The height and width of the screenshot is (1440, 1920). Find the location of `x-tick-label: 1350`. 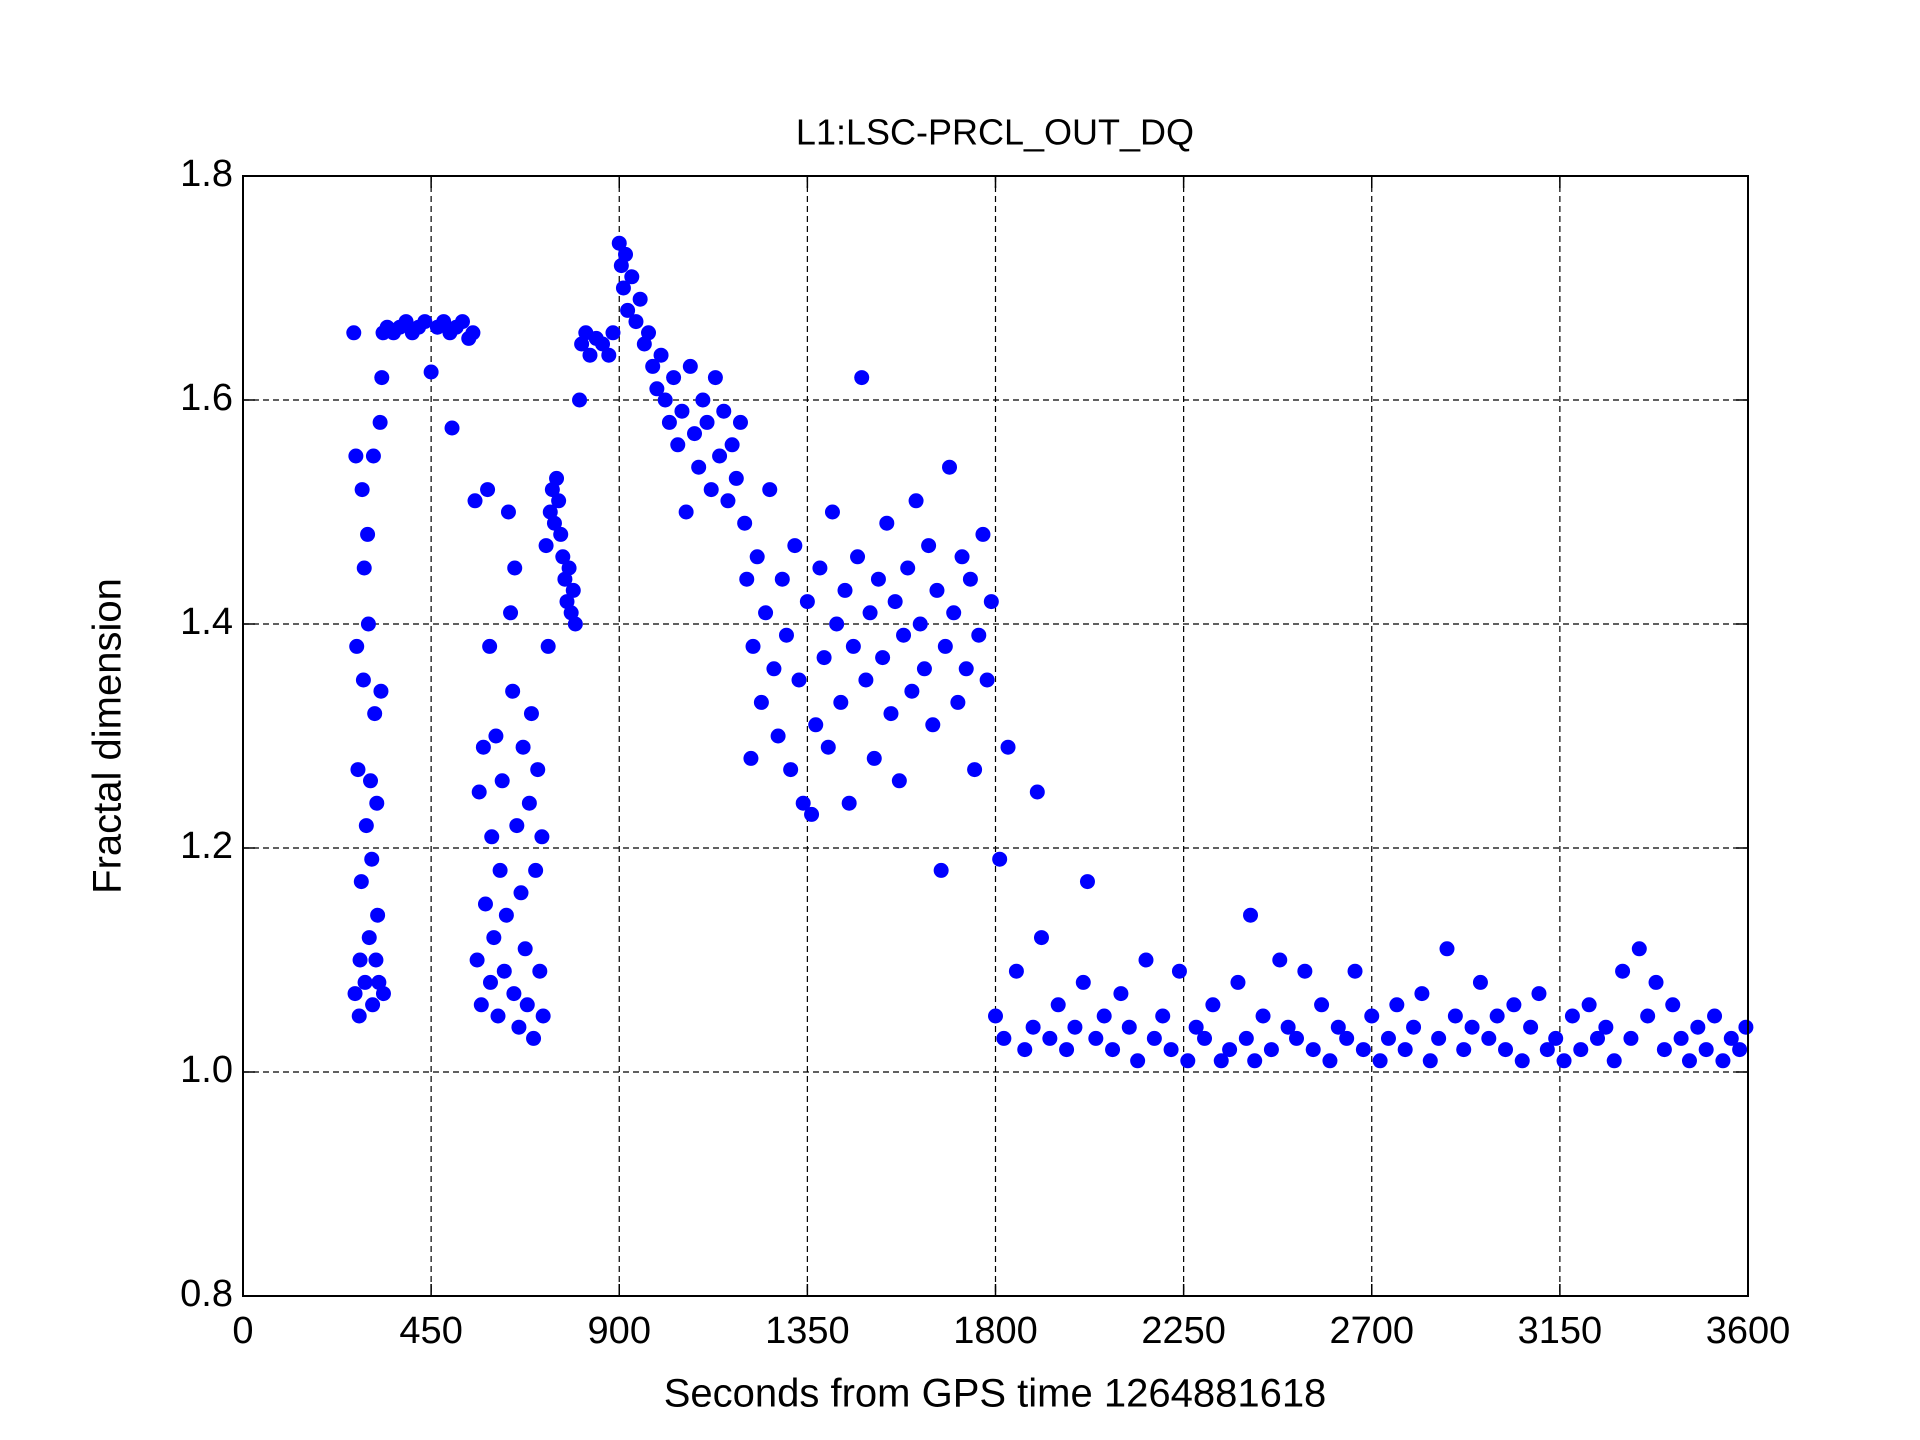

x-tick-label: 1350 is located at coordinates (807, 1331).